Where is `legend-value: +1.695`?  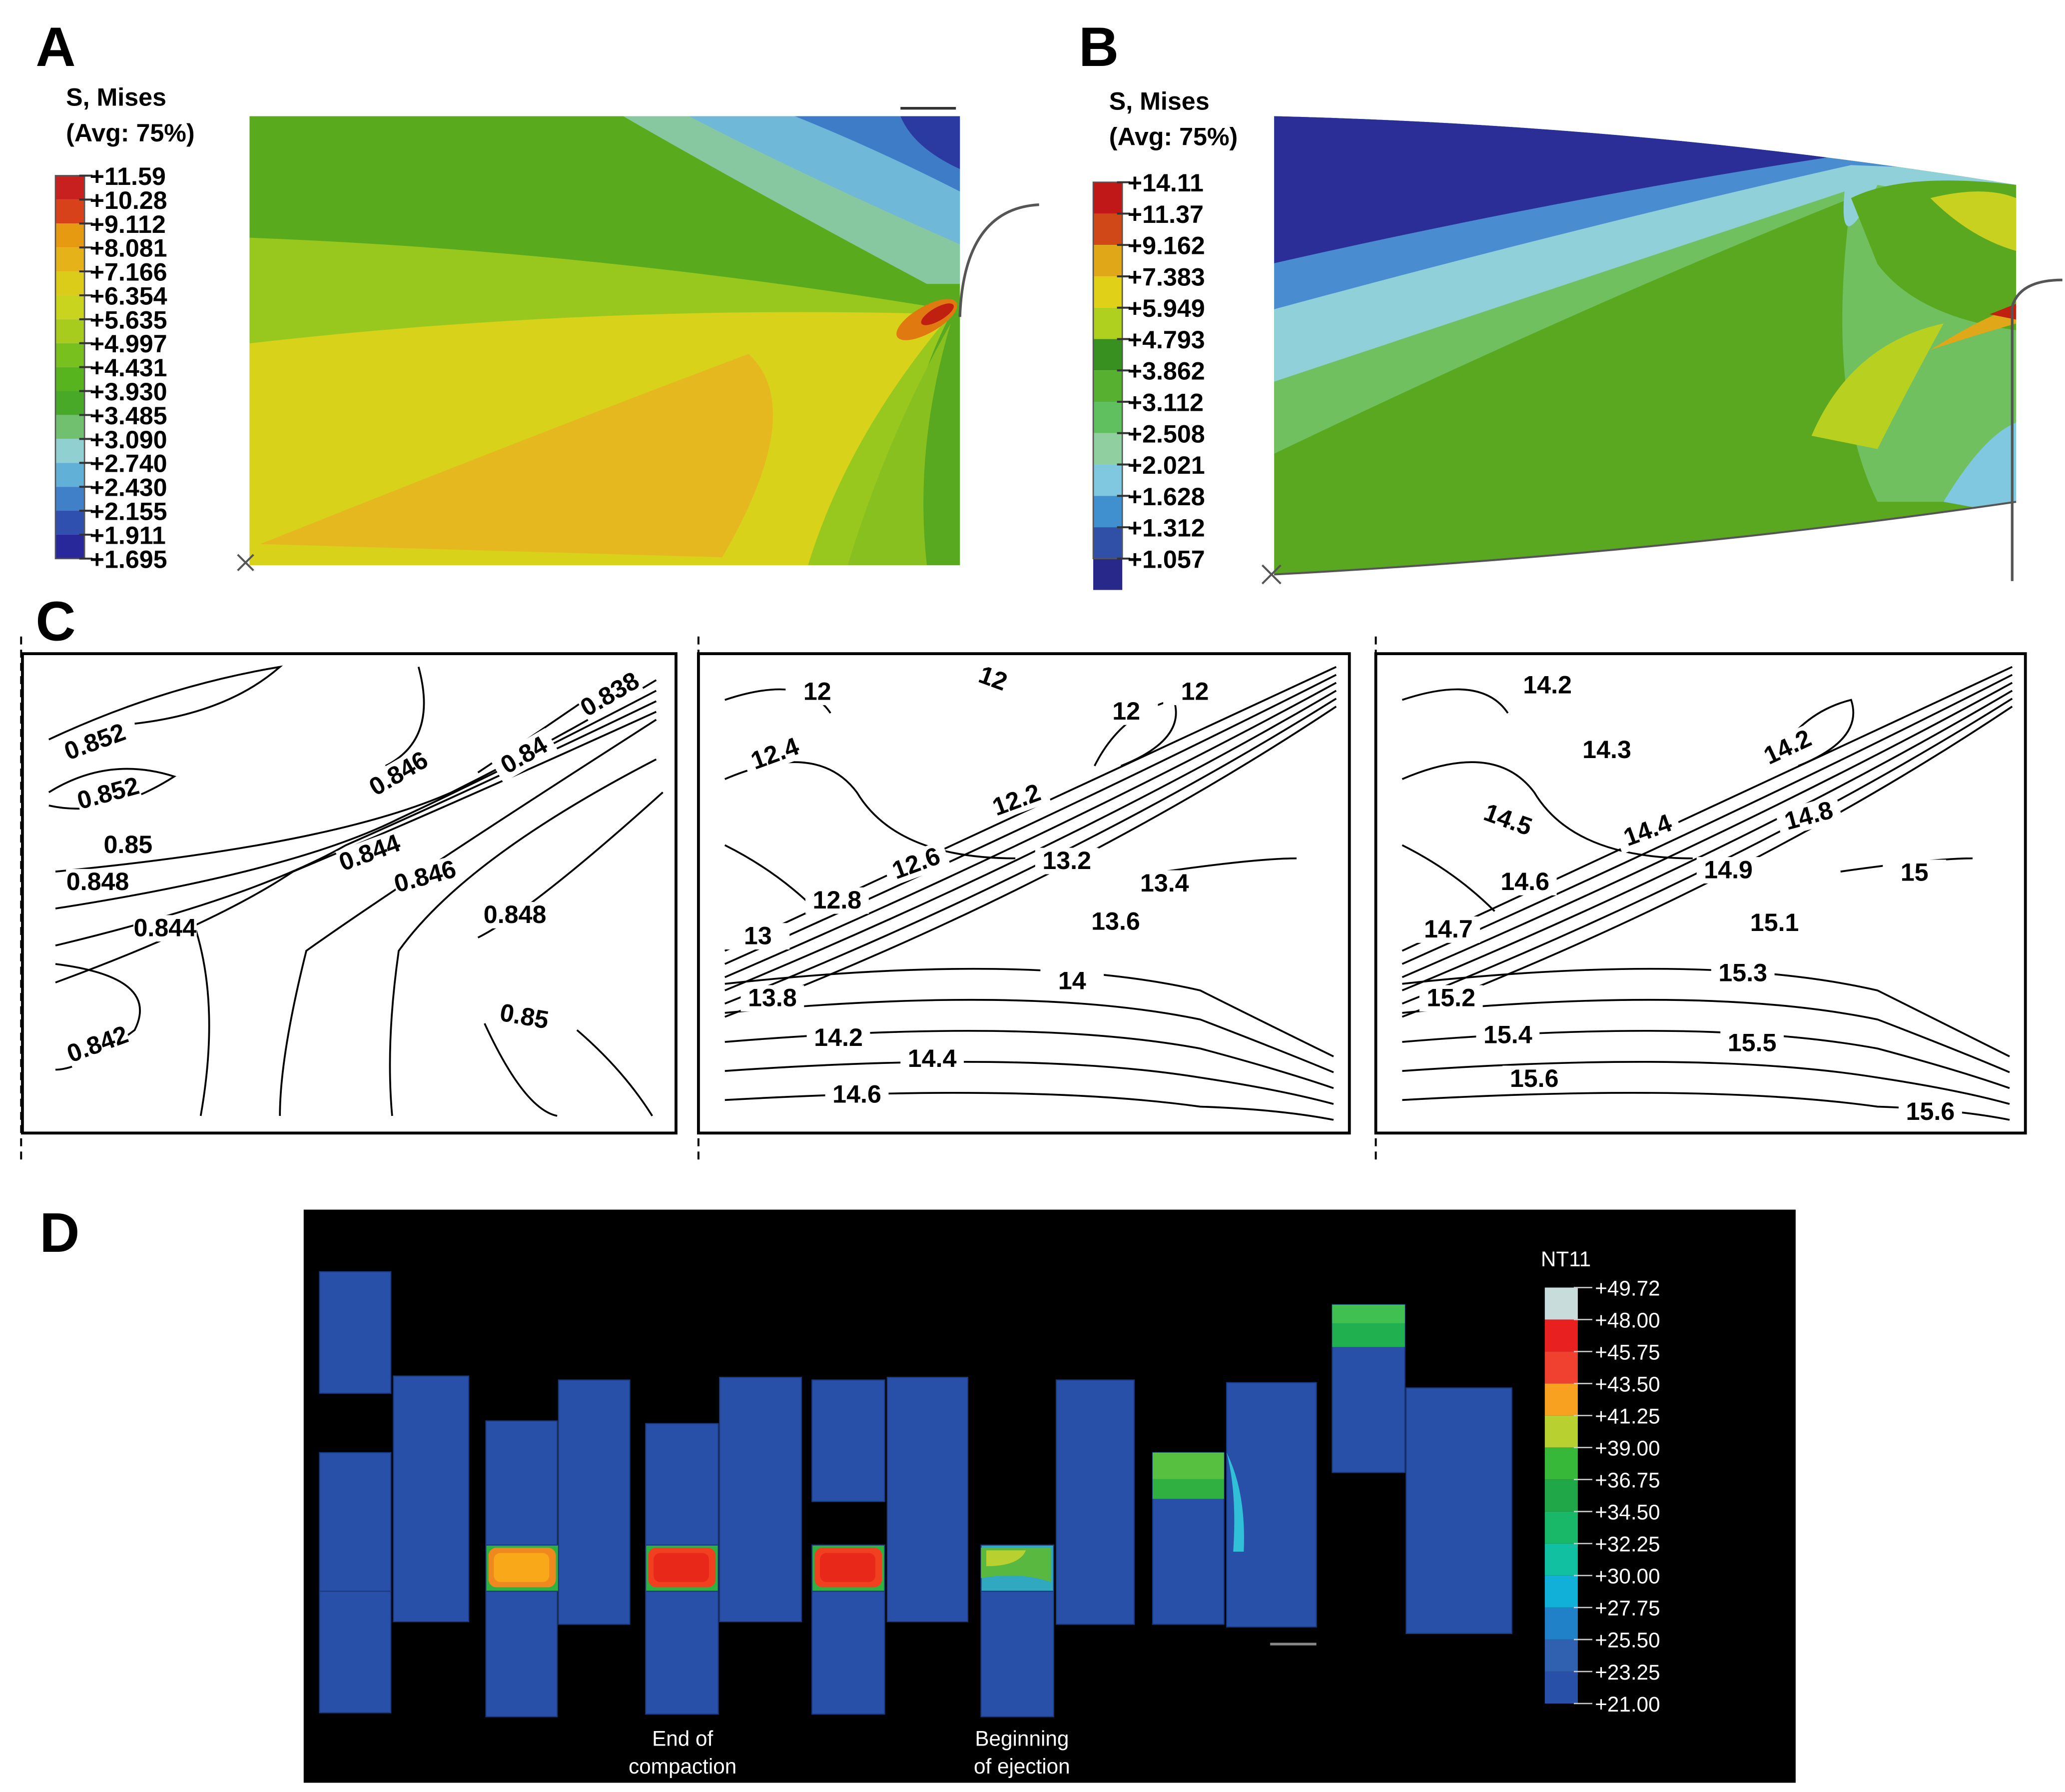
legend-value: +1.695 is located at coordinates (128, 559).